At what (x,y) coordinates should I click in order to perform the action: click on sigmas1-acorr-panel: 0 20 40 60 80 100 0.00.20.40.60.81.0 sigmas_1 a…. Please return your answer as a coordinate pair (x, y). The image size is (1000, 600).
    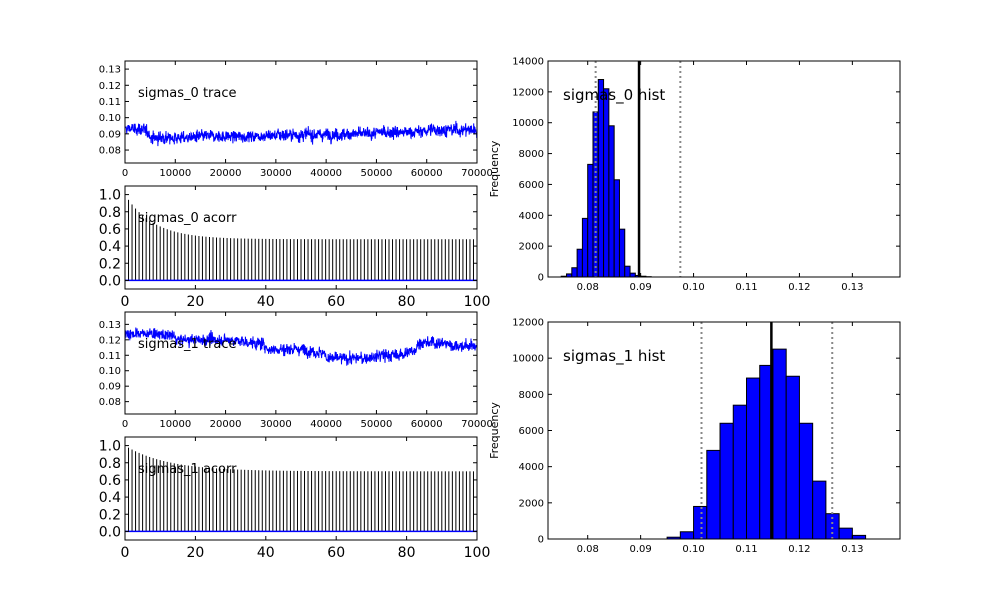
    Looking at the image, I should click on (295, 498).